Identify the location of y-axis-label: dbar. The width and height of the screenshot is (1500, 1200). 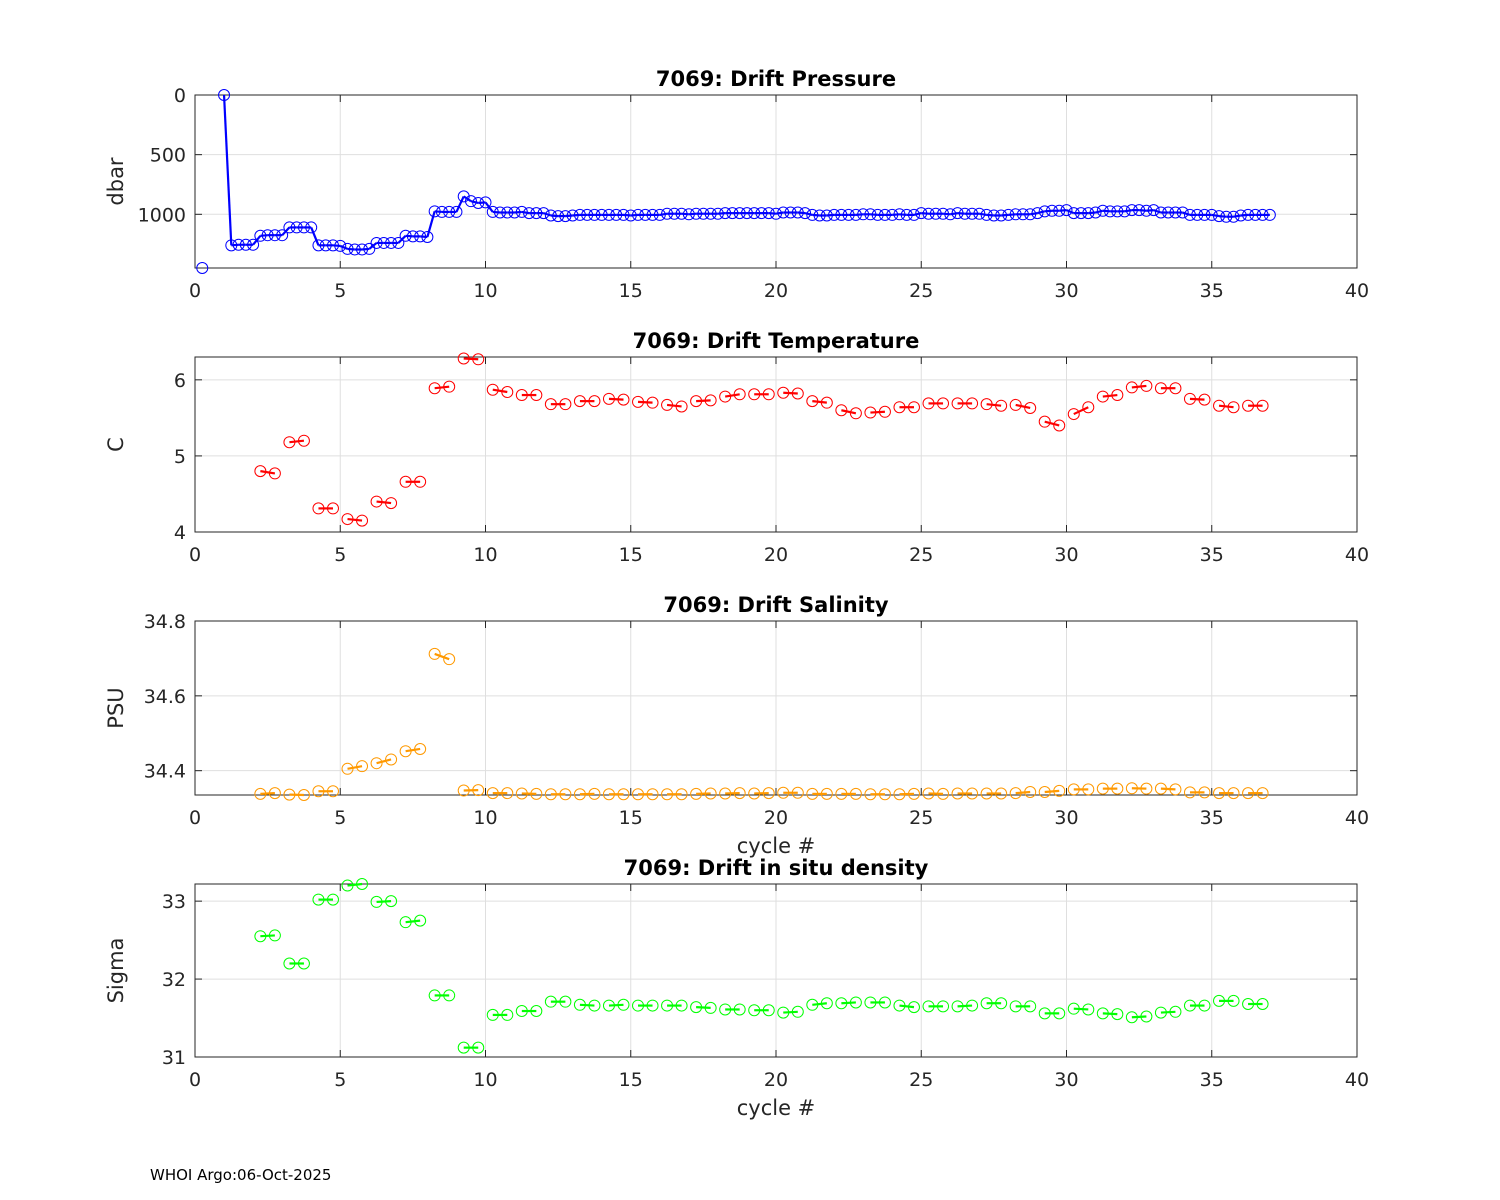
(116, 181).